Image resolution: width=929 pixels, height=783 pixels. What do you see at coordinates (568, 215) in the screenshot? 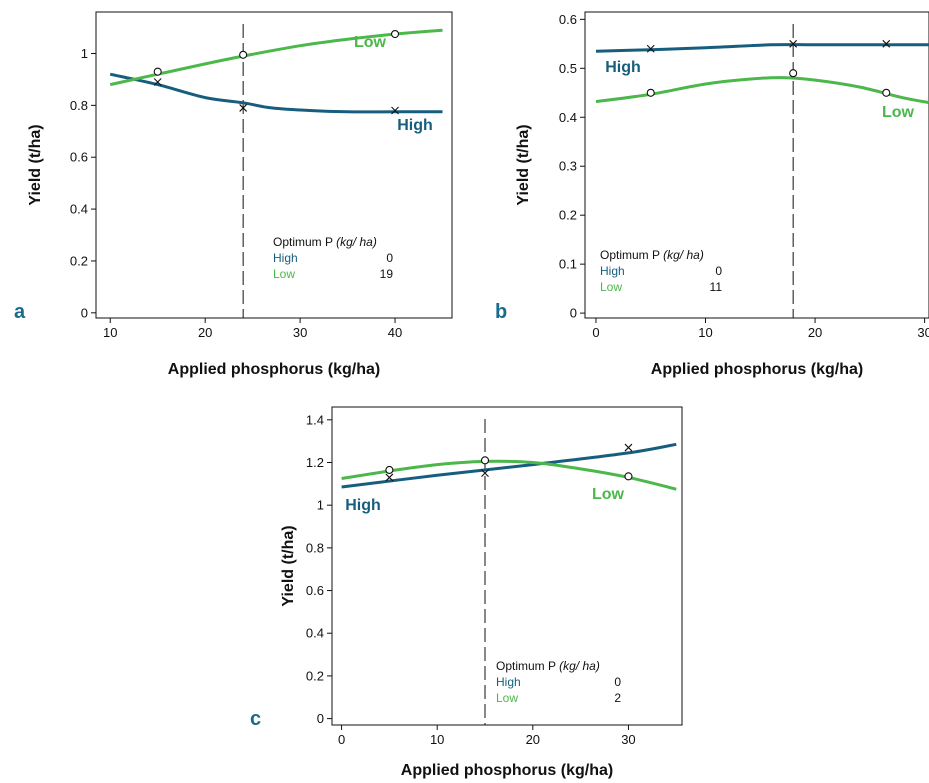
I see `panel-b-y-tick-label: 0.2` at bounding box center [568, 215].